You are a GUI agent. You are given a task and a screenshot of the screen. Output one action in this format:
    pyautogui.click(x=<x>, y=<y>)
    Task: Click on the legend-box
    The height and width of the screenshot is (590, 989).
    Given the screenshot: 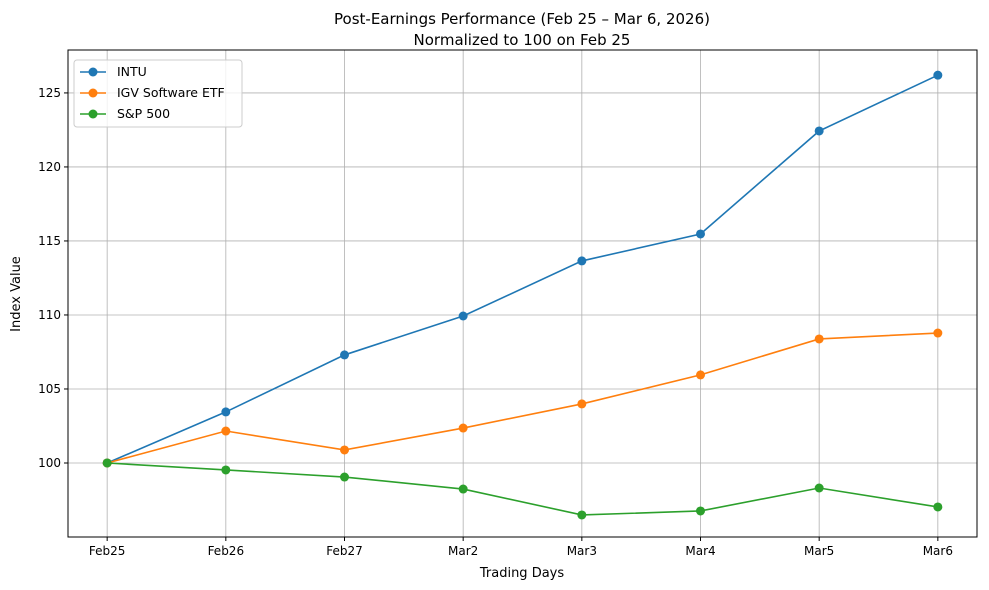 What is the action you would take?
    pyautogui.click(x=158, y=93)
    